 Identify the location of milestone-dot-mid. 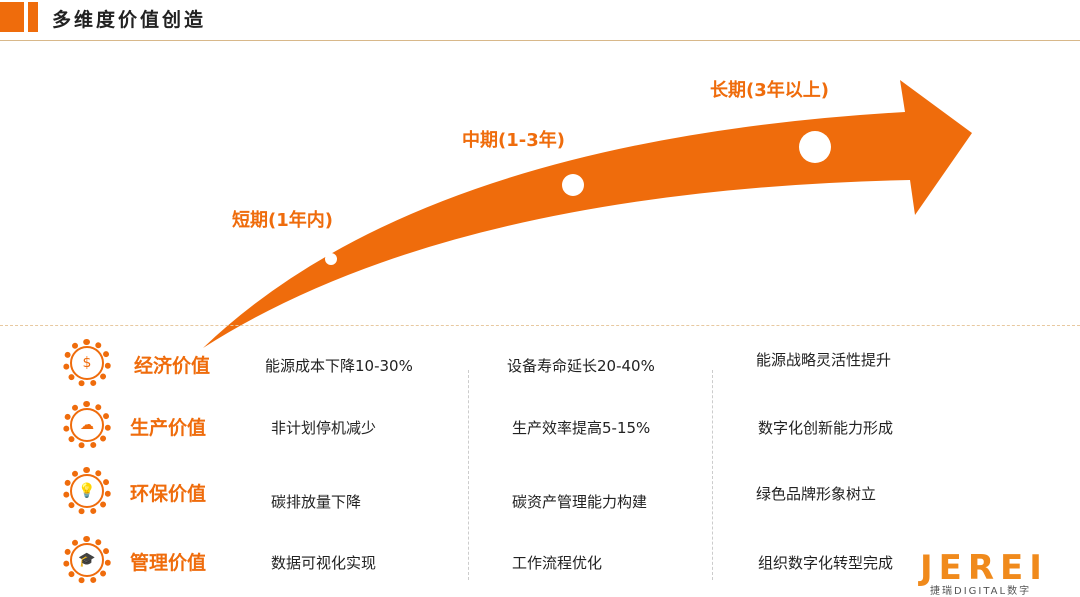
(573, 185).